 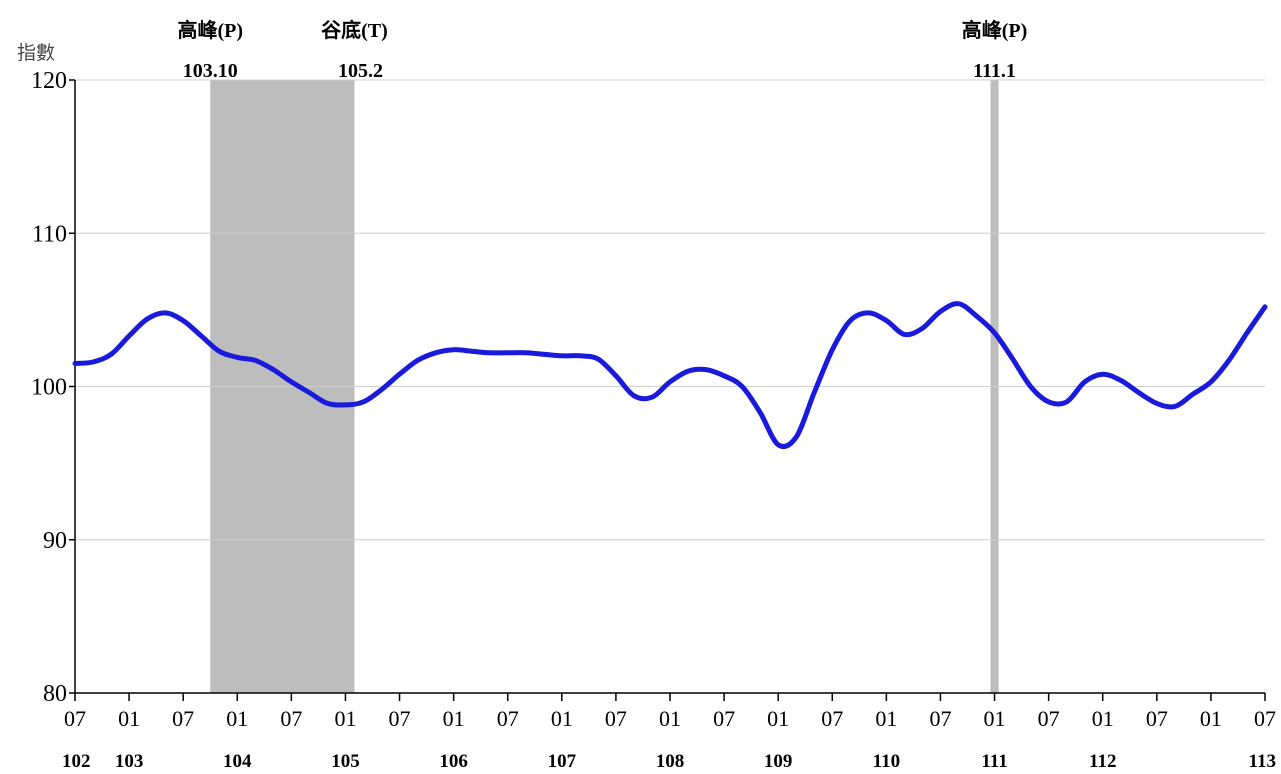 I want to click on year-label-109: 109, so click(x=778, y=761).